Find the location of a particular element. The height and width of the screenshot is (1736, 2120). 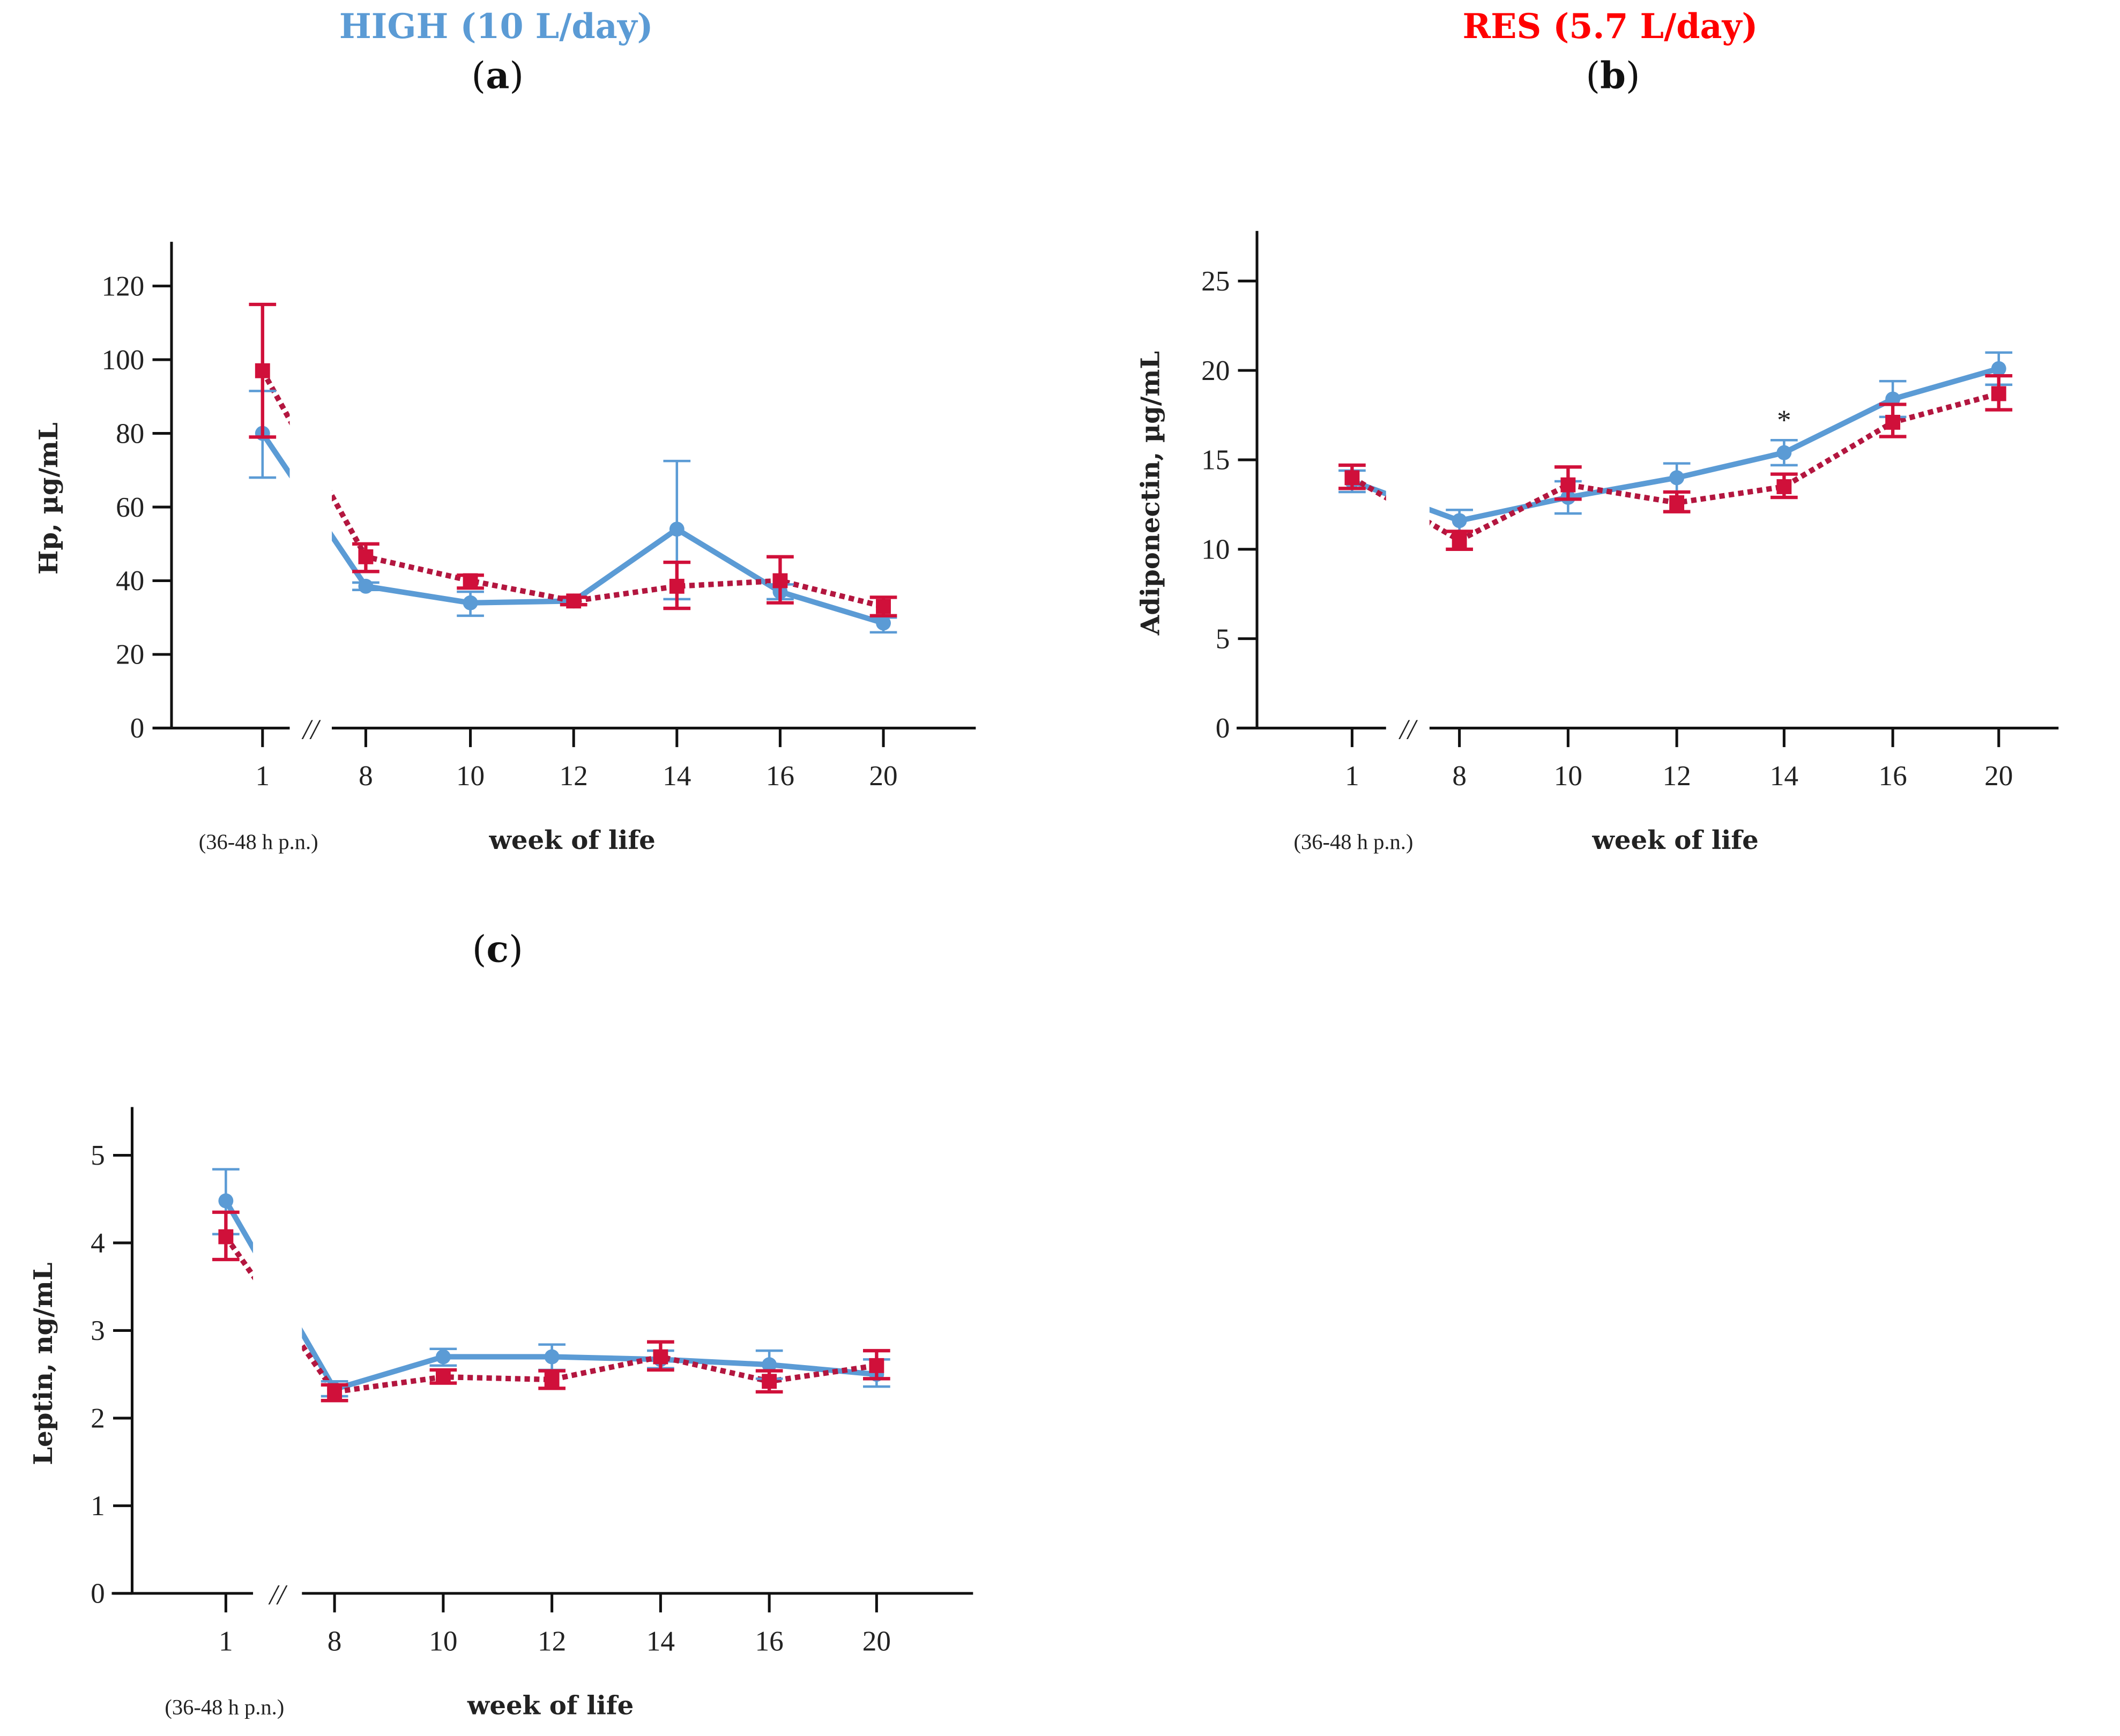

y-tick-label: 15 is located at coordinates (1215, 460).